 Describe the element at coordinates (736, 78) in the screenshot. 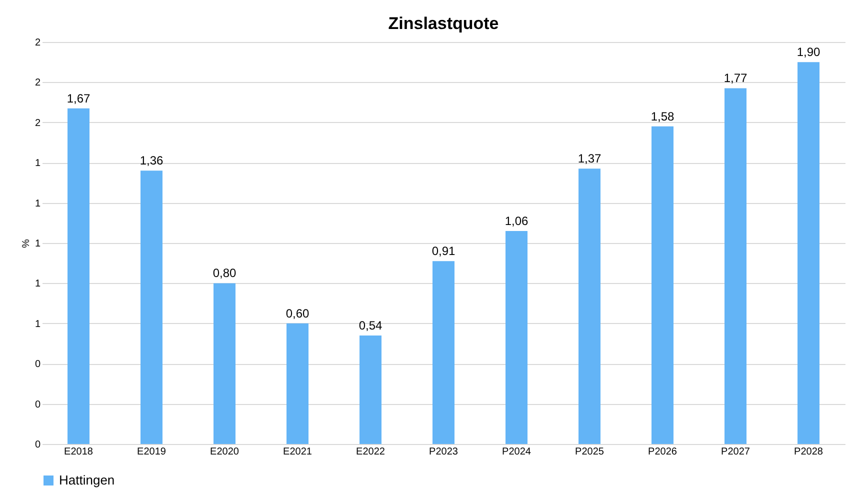

I see `data-label: 1,77` at that location.